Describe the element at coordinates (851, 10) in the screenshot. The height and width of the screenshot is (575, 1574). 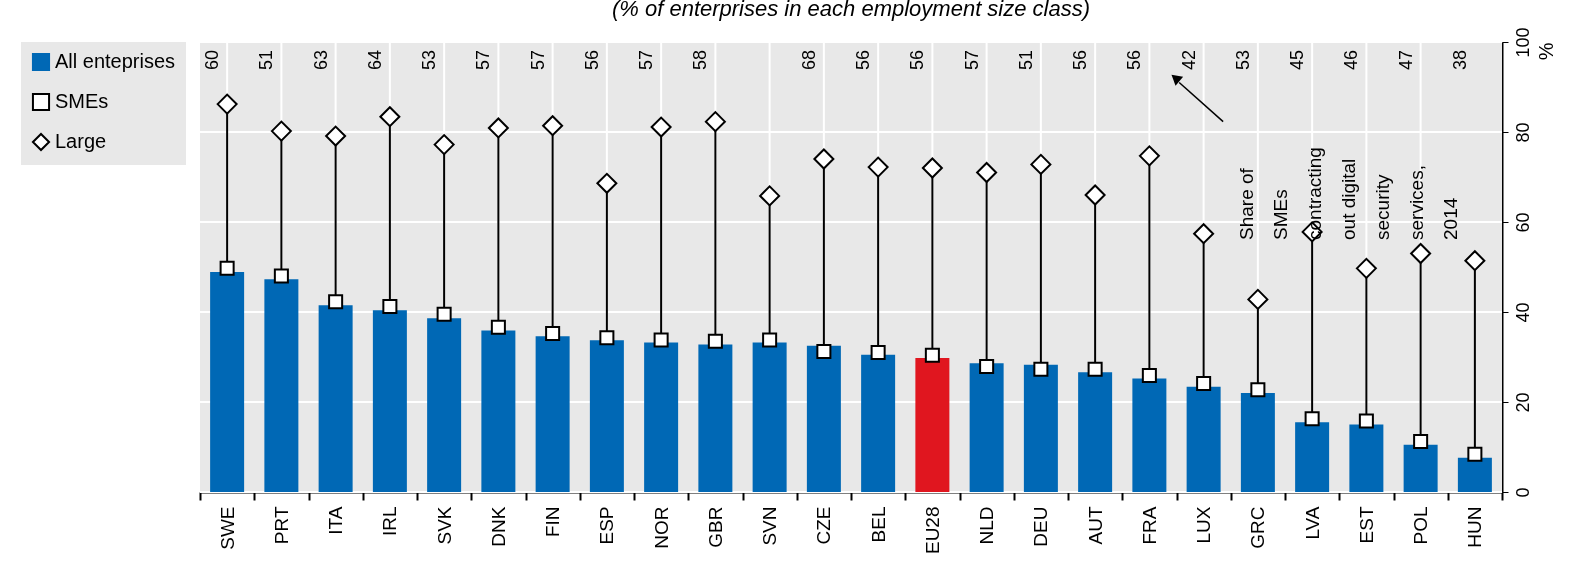
I see `chart-title: (% of enterprises in each employment size class)` at that location.